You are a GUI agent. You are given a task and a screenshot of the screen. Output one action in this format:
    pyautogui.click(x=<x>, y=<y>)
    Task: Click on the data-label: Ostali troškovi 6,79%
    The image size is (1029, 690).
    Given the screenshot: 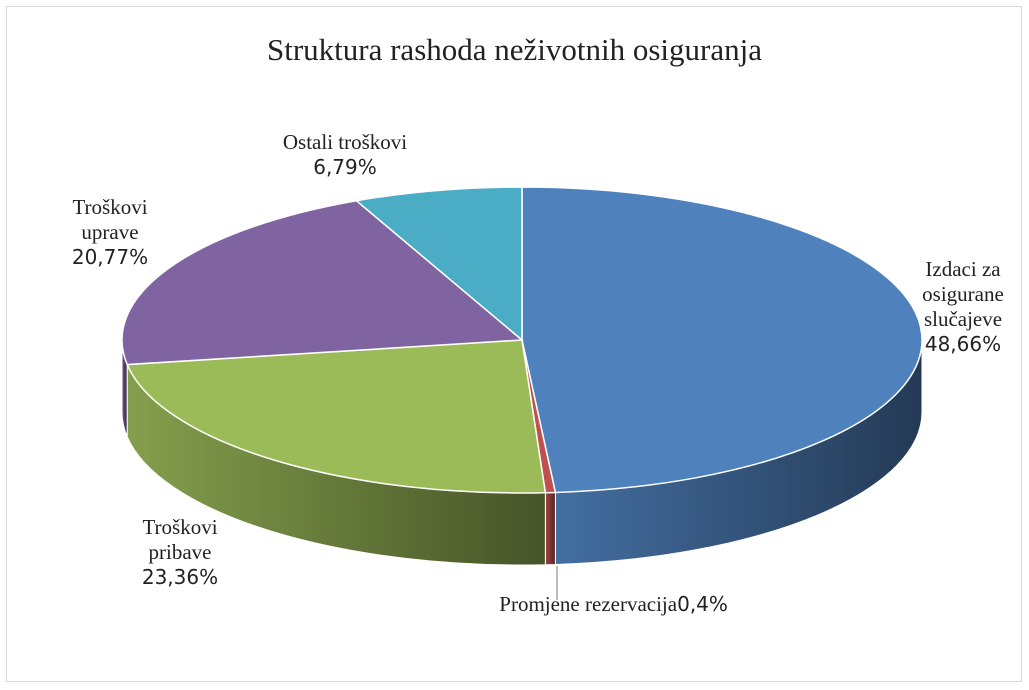 What is the action you would take?
    pyautogui.click(x=345, y=155)
    